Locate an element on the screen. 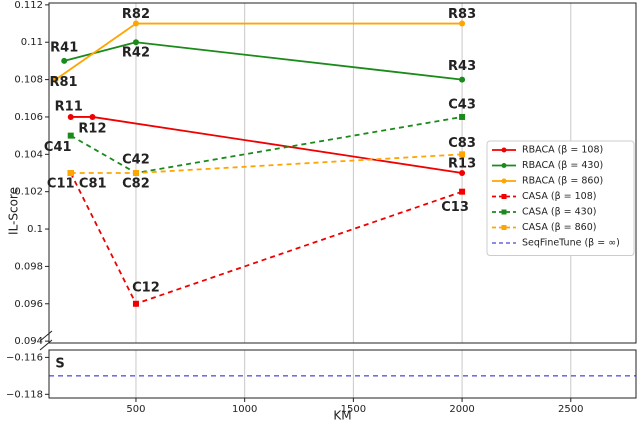 This screenshot has width=640, height=423. legend-label: RBACA (β = 108) is located at coordinates (562, 150).